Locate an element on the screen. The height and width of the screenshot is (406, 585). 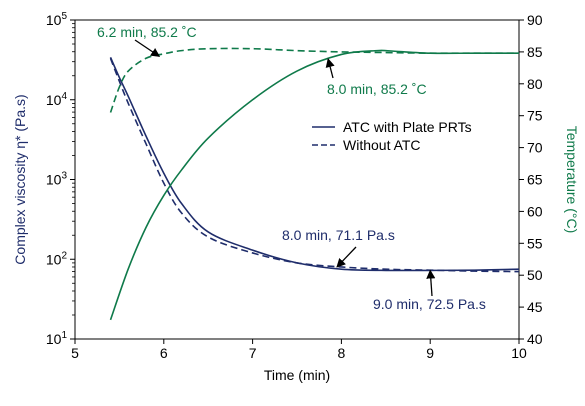
temperature-without-atc-line is located at coordinates (314, 80).